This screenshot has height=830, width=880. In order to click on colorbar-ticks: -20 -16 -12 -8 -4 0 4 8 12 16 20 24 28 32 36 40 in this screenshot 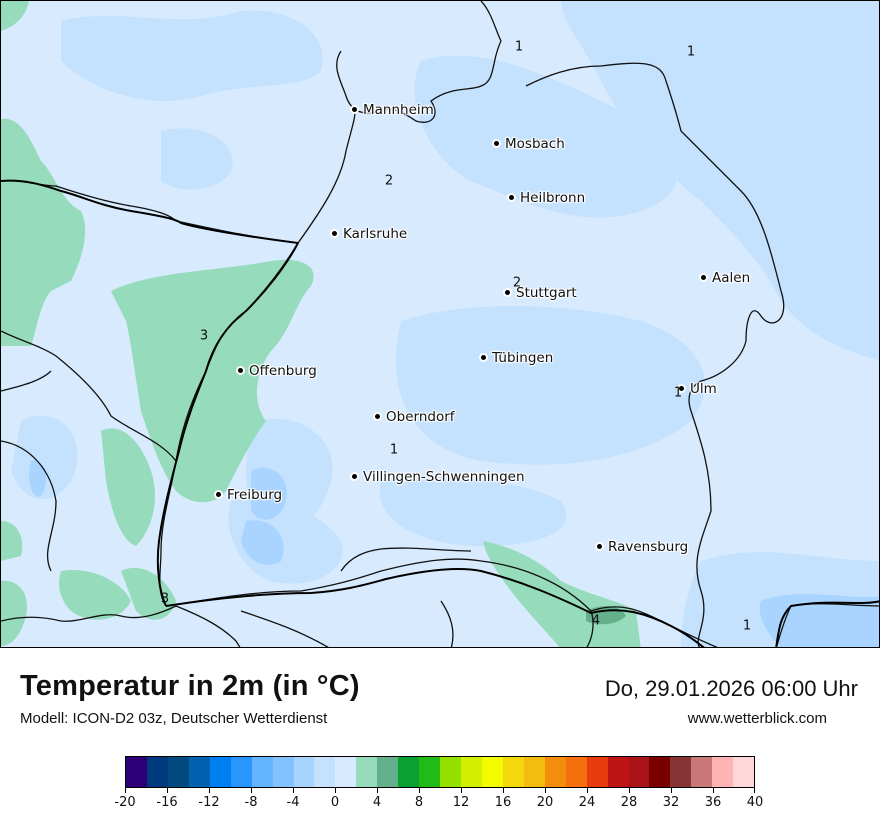, I will do `click(438, 803)`.